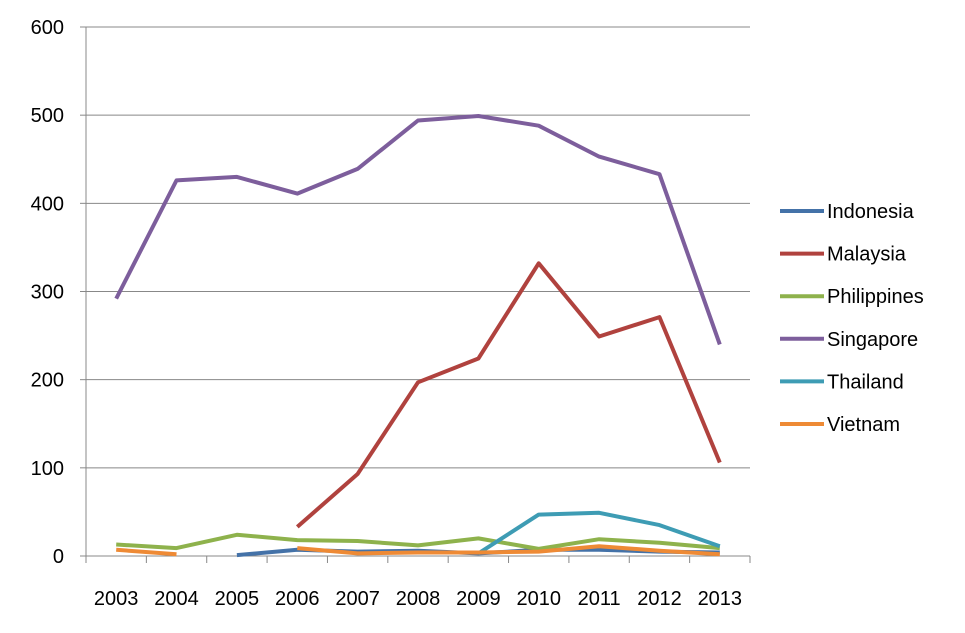  What do you see at coordinates (116, 599) in the screenshot?
I see `x-tick-label: 2003` at bounding box center [116, 599].